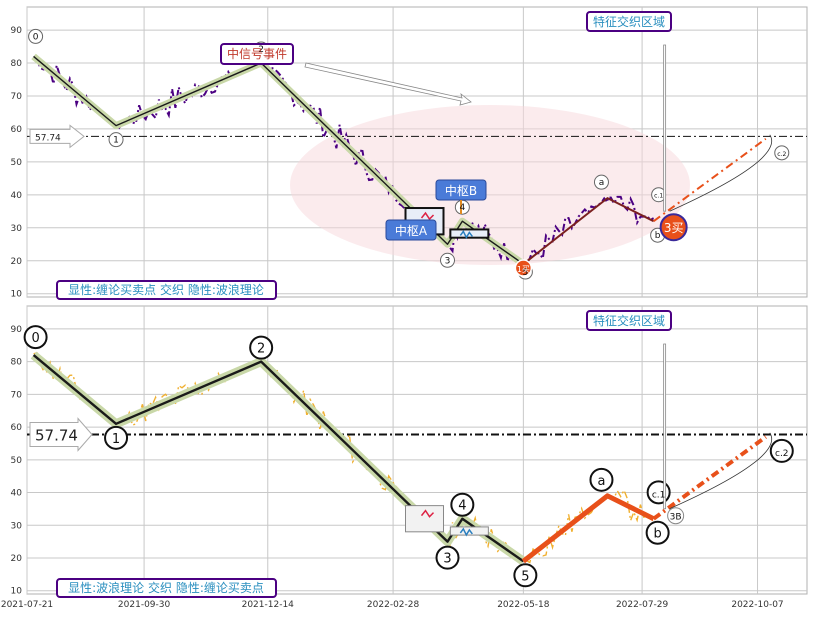  I want to click on pivot-b-label: 中枢B, so click(461, 190).